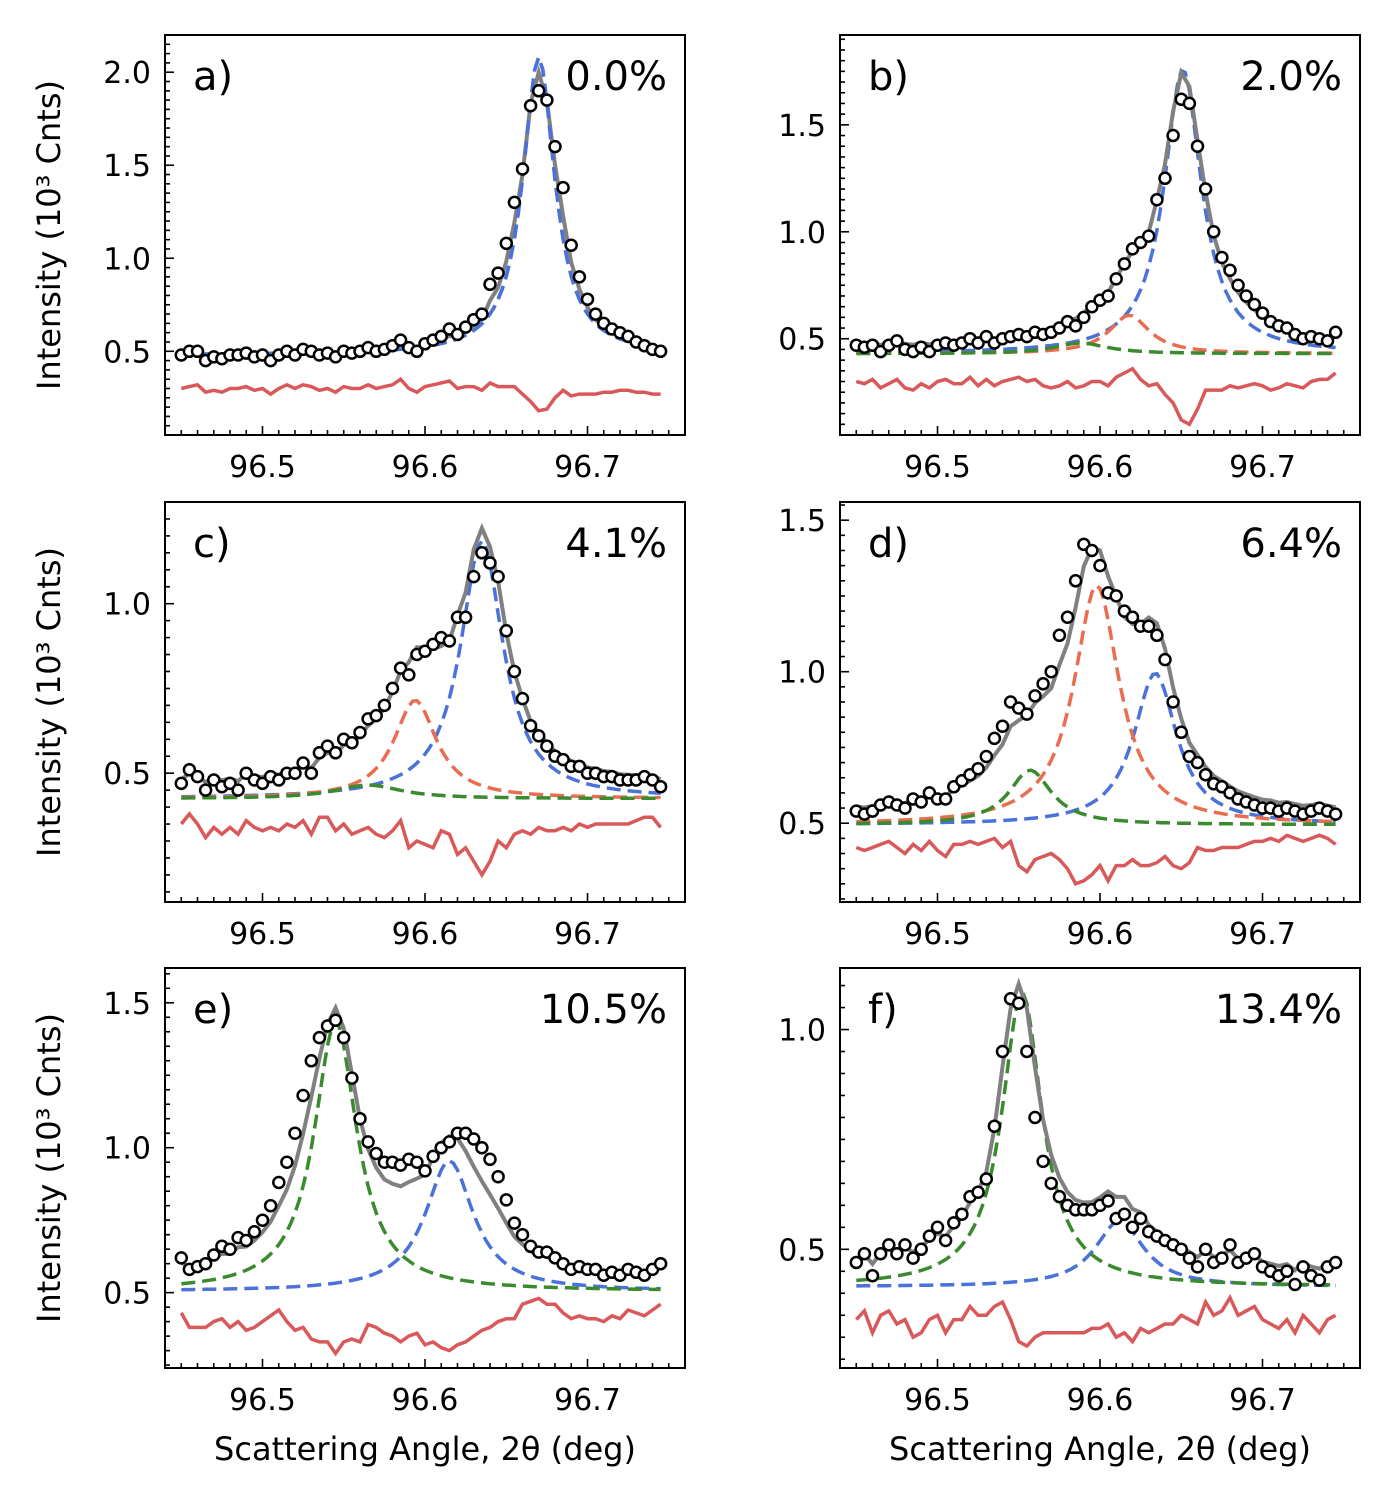 The width and height of the screenshot is (1396, 1504). I want to click on x-tick-label: 96.6, so click(425, 467).